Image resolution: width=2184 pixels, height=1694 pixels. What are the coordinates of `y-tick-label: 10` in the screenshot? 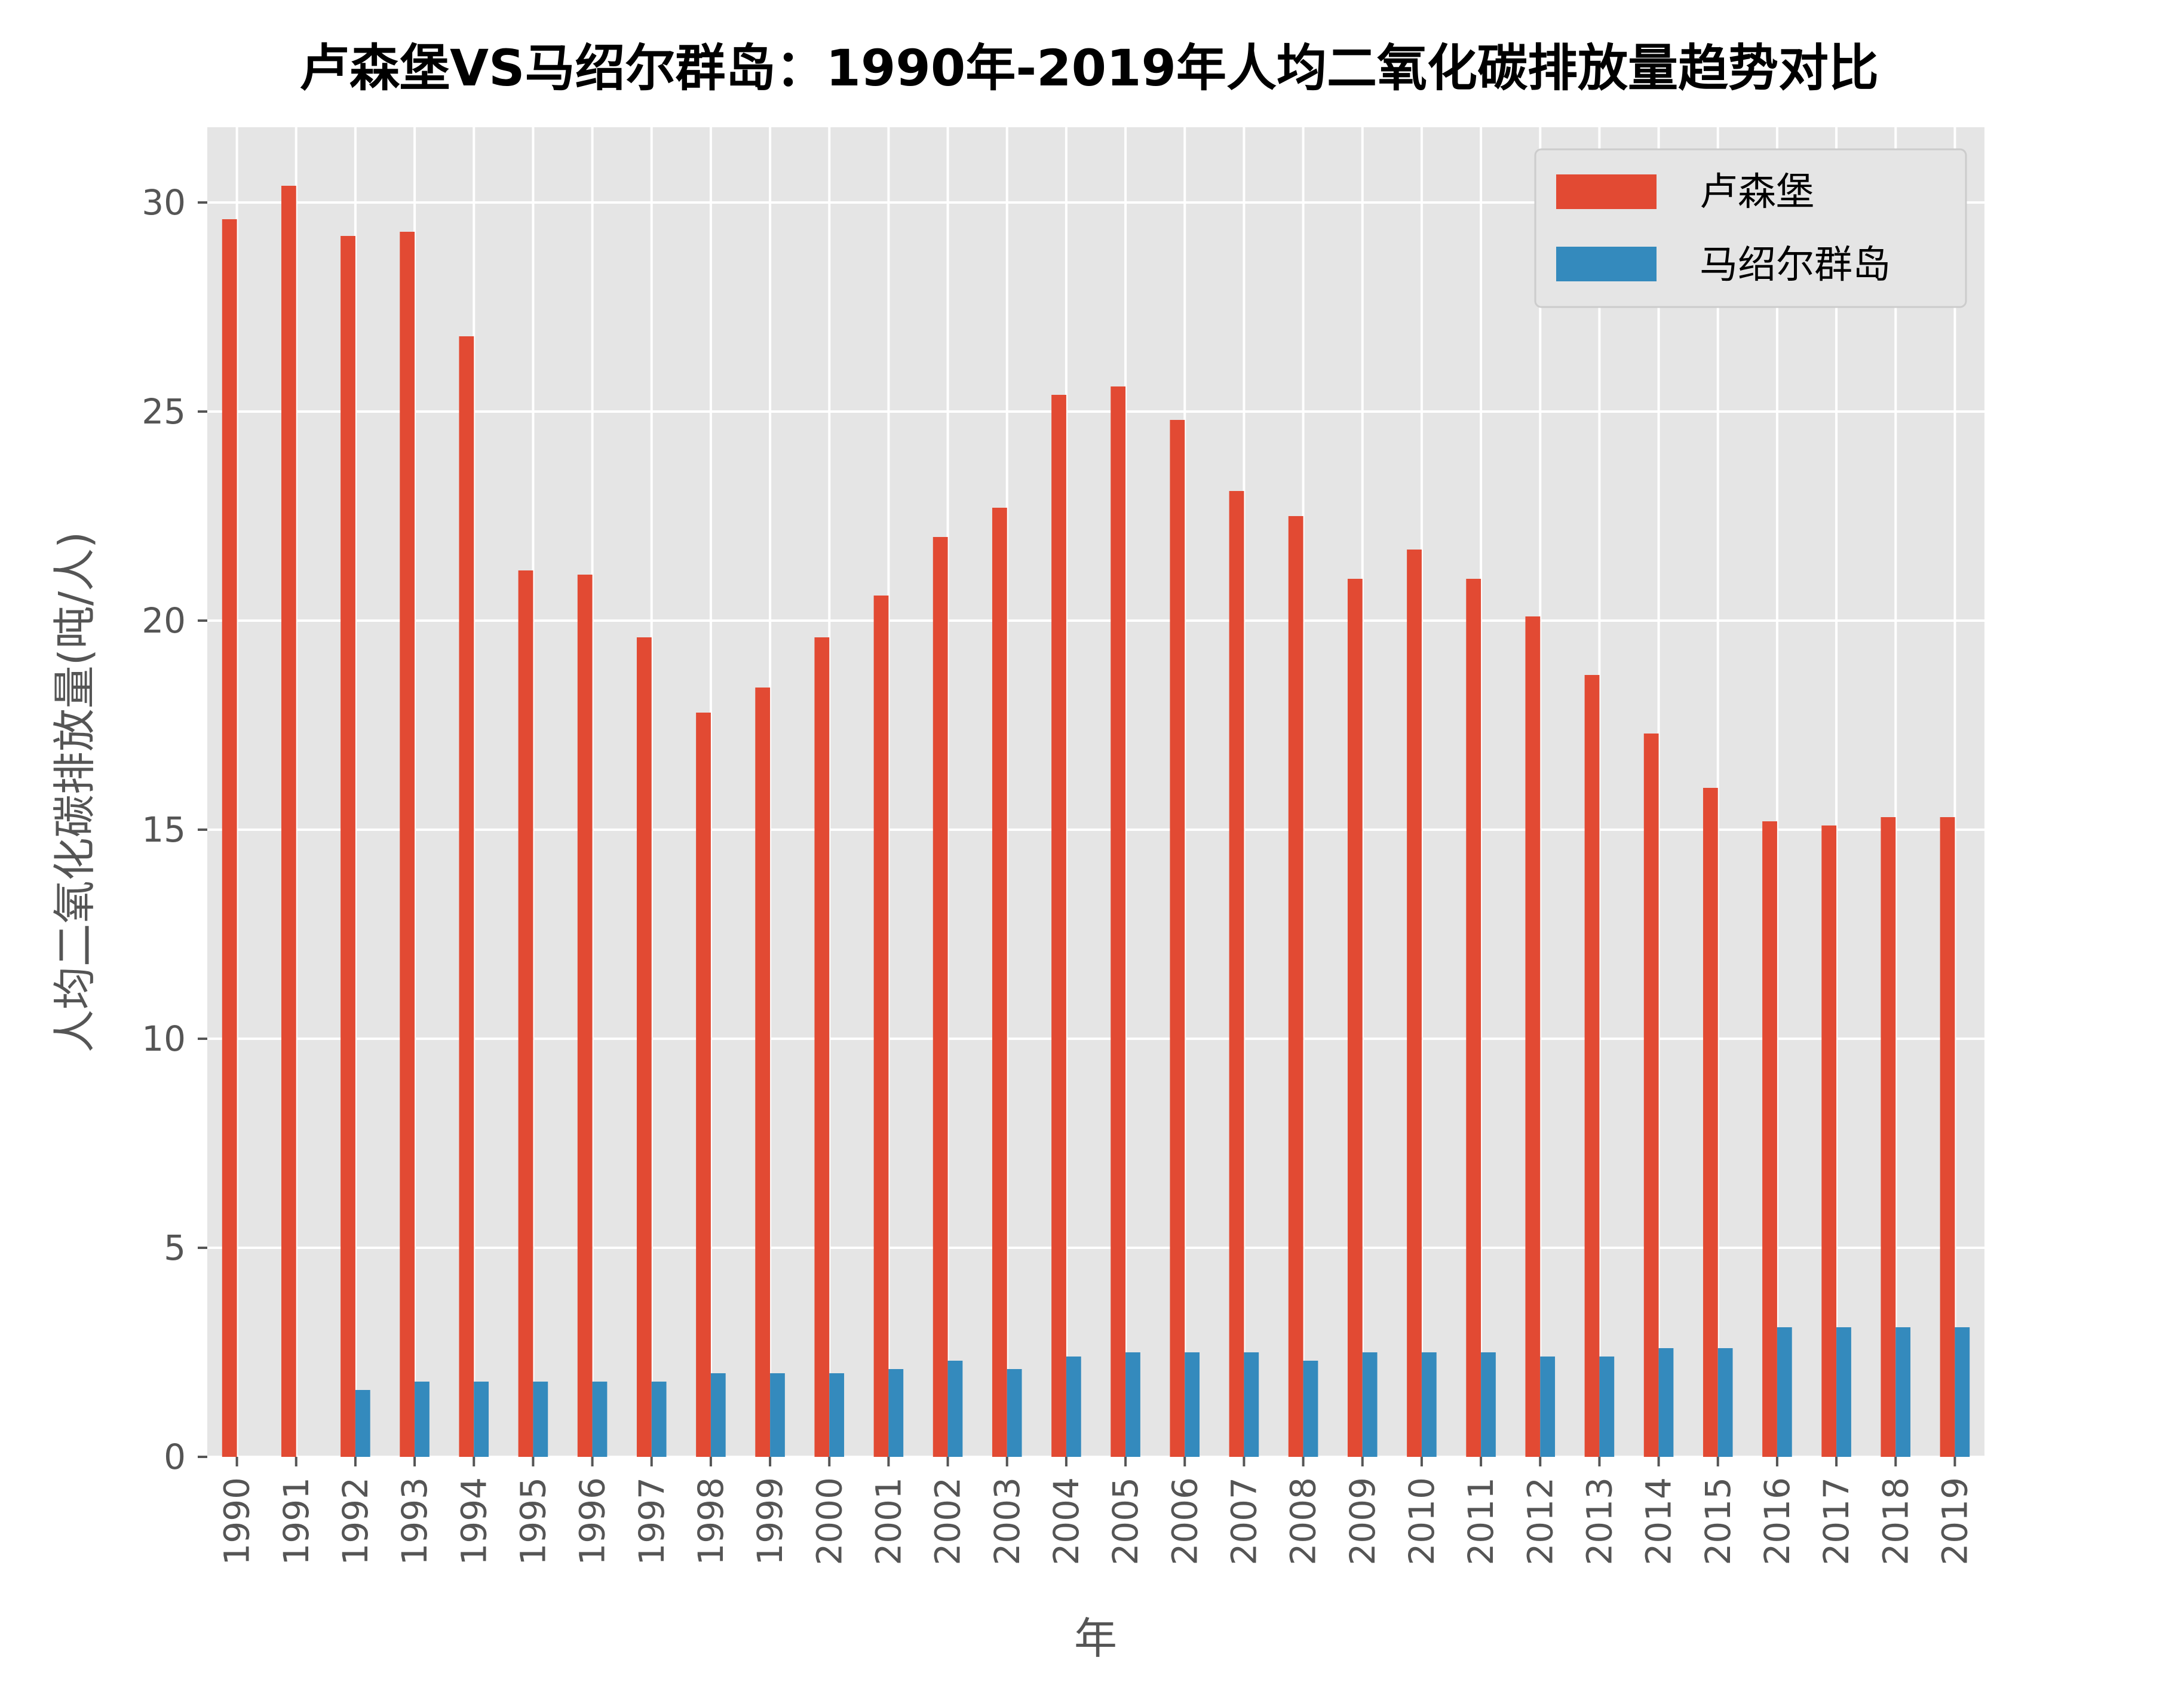 It's located at (164, 1038).